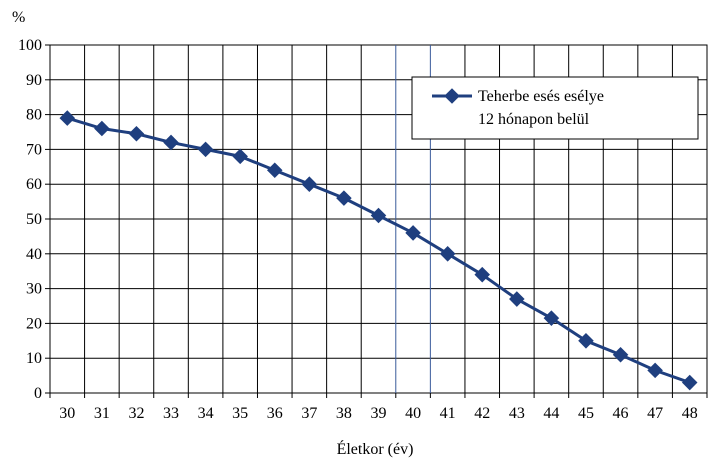 The width and height of the screenshot is (709, 459). I want to click on x-tick-label: 39, so click(379, 413).